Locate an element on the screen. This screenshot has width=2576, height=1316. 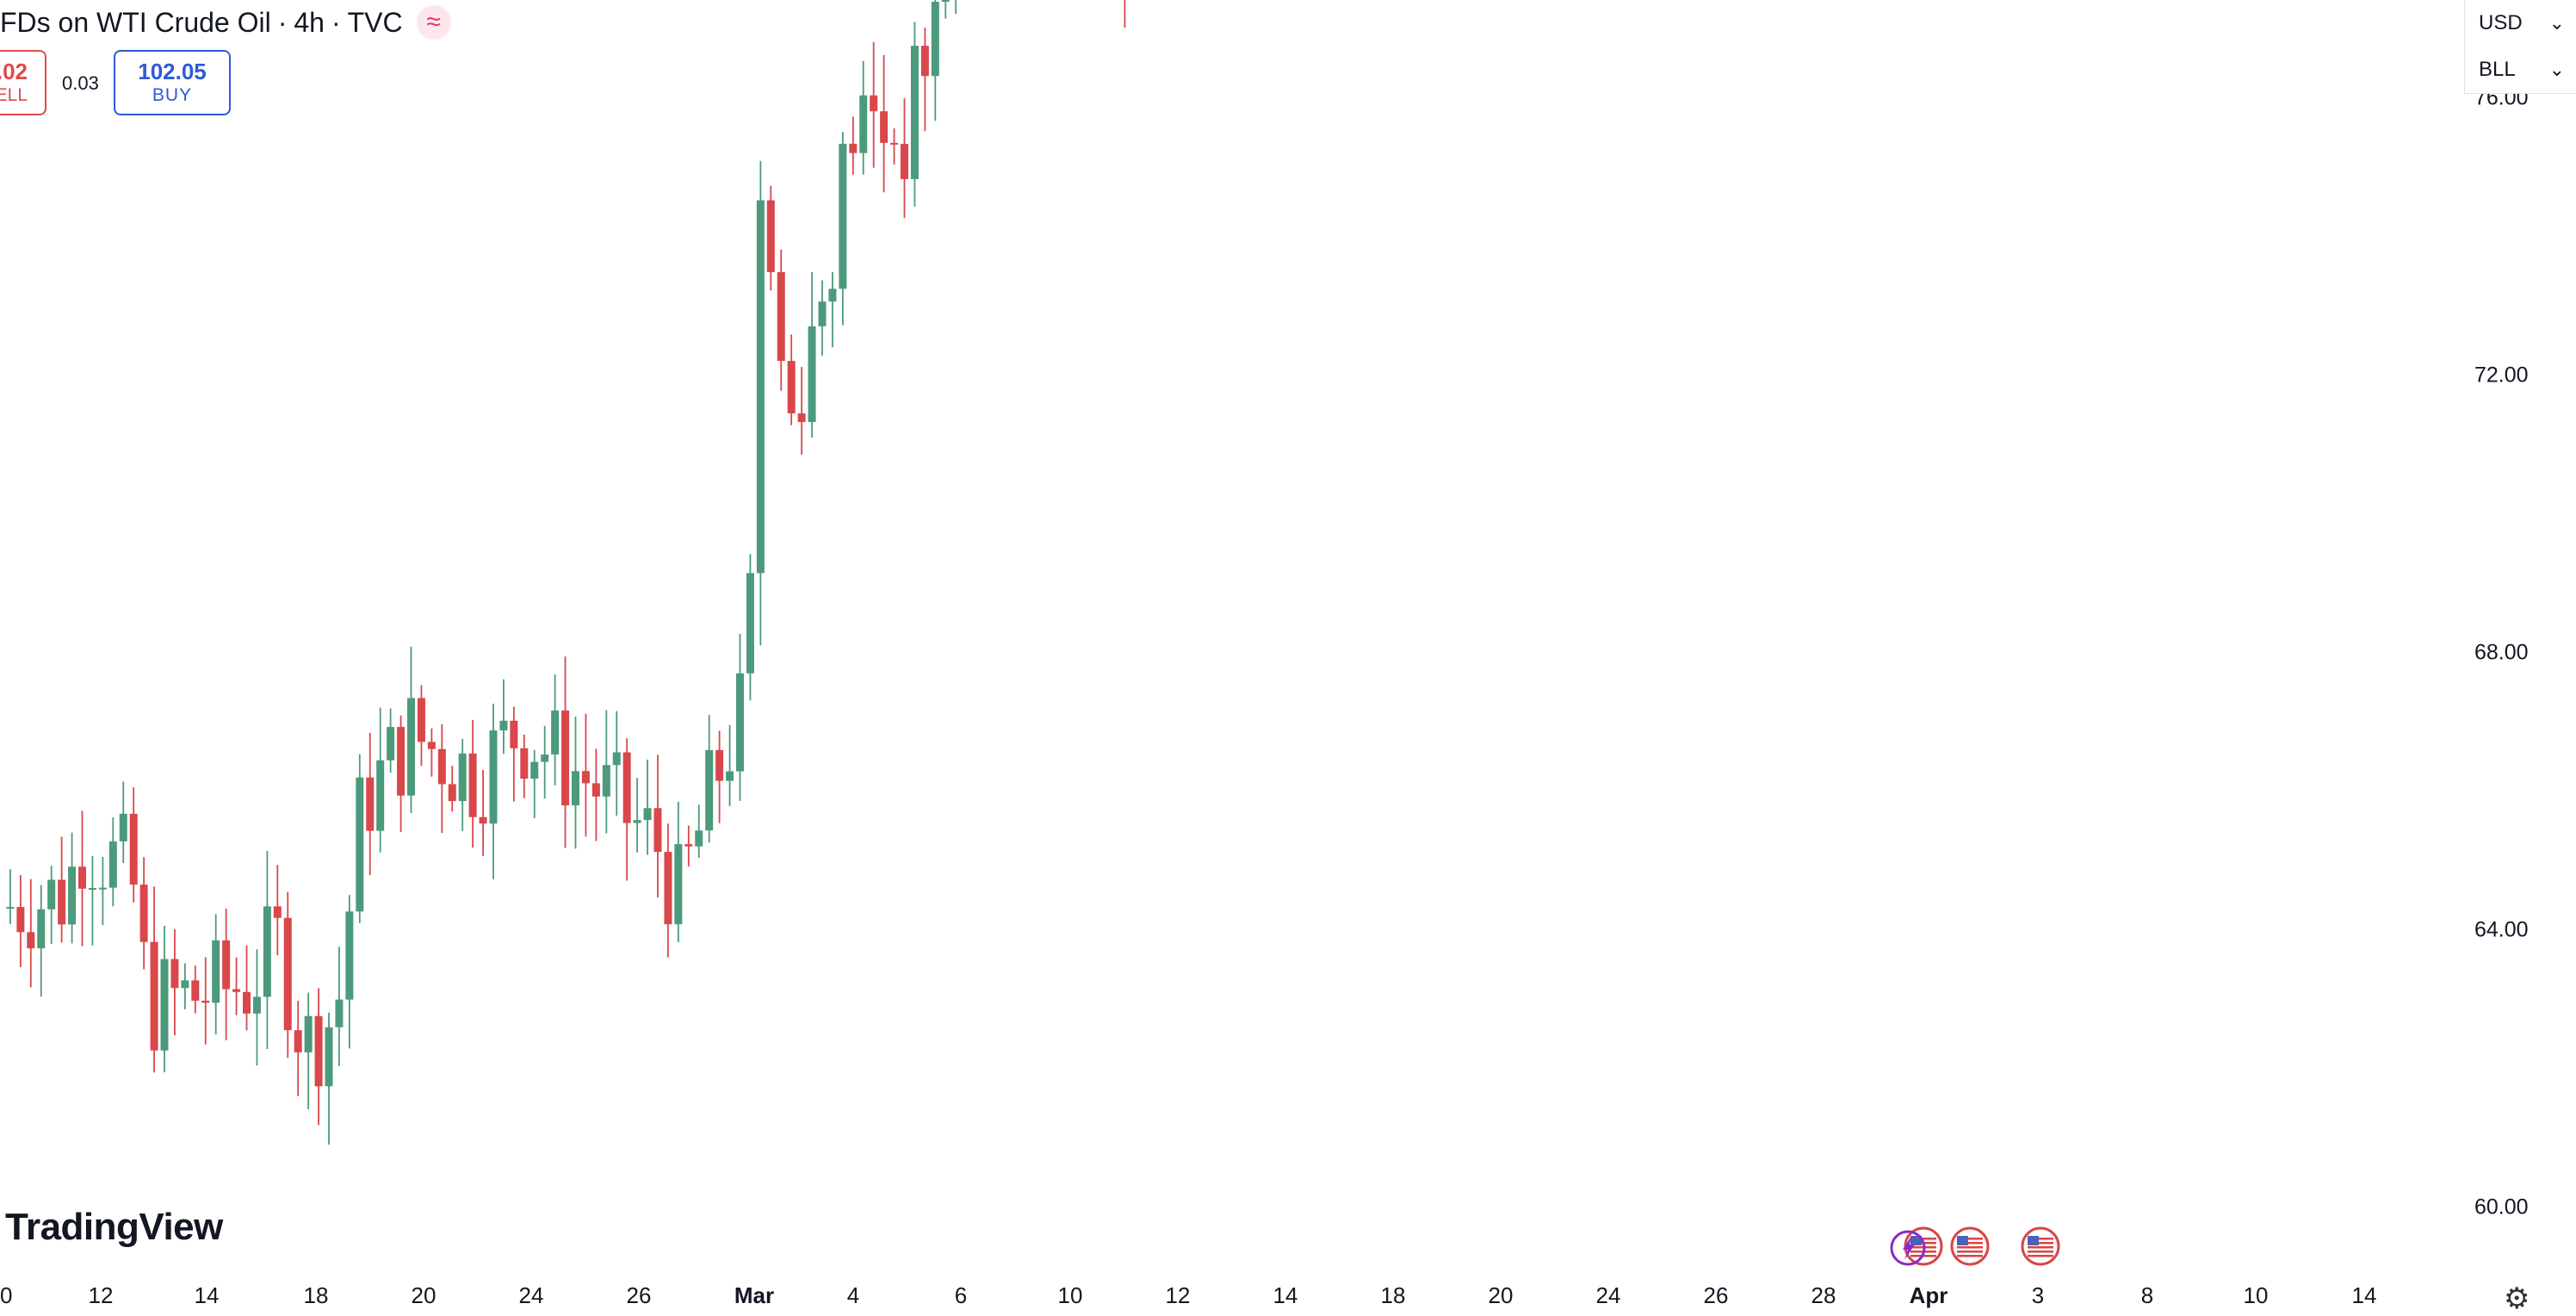
unit-select: BLL ⌄ is located at coordinates (2522, 70).